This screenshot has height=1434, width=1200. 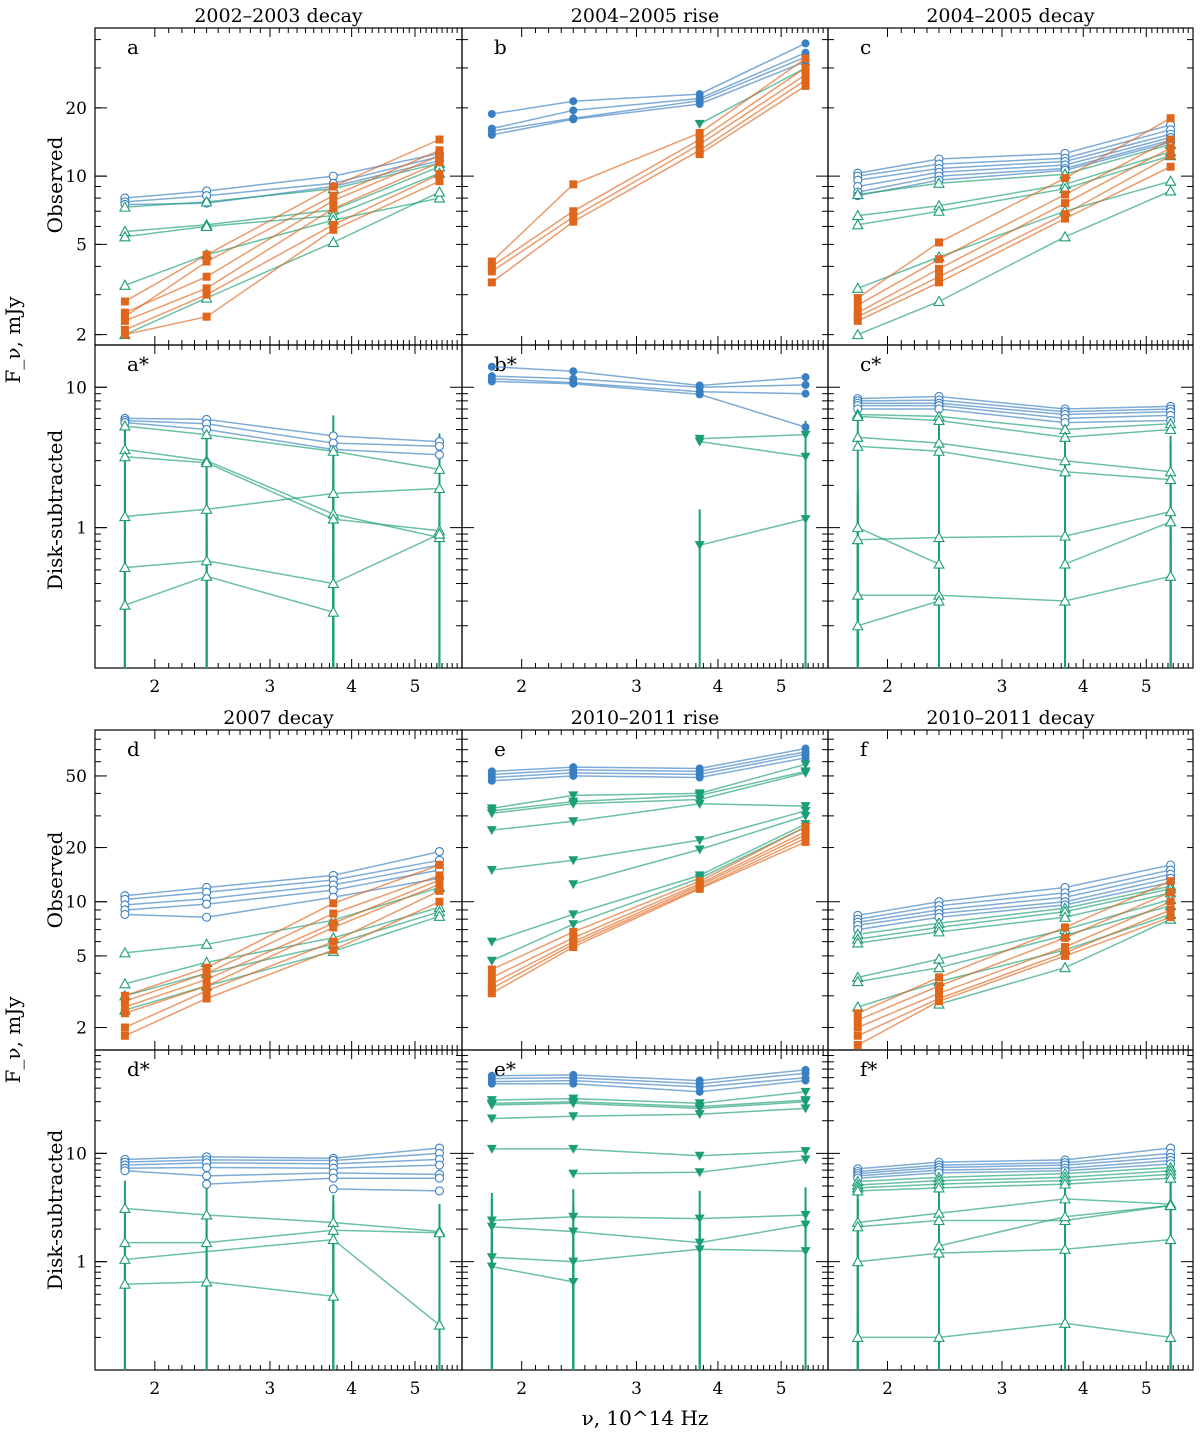 I want to click on x-tick-label: 4, so click(x=718, y=1389).